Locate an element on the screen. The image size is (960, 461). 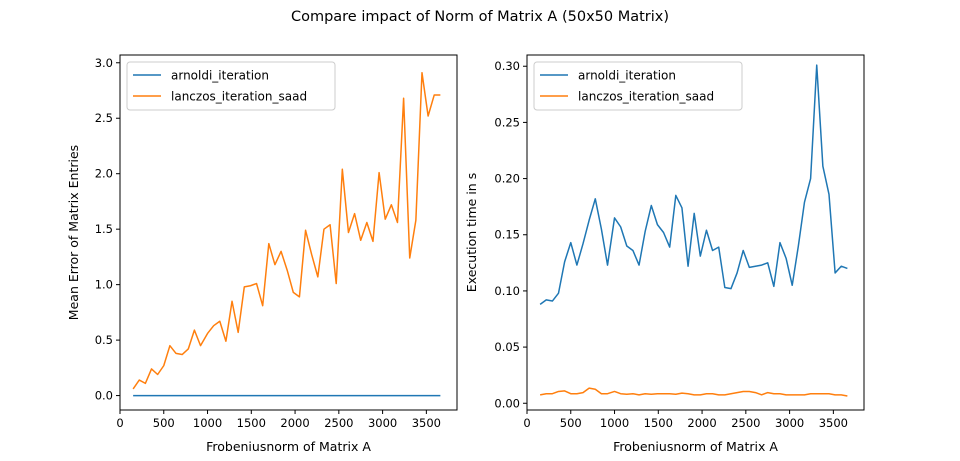
time-plot-x-tick-label: 1000 is located at coordinates (614, 423).